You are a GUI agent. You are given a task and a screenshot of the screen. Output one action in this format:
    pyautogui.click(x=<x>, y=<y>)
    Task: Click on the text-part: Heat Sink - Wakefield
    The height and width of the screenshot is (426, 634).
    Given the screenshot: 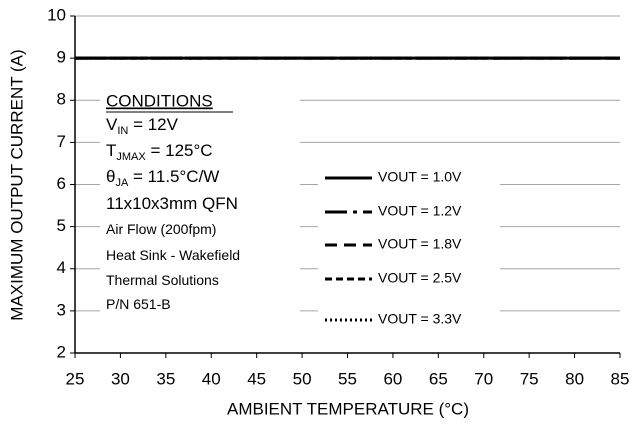 What is the action you would take?
    pyautogui.click(x=173, y=255)
    